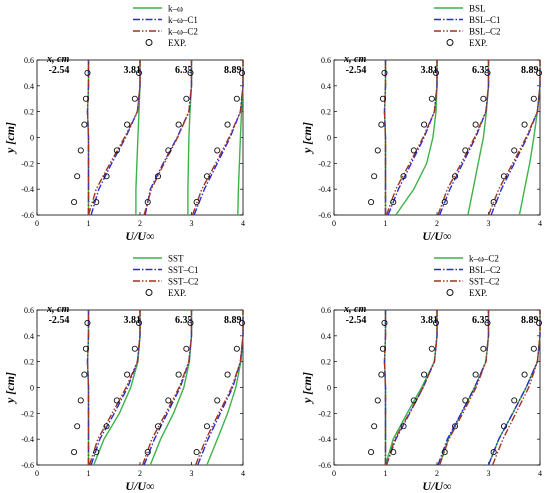 The image size is (550, 493). Describe the element at coordinates (192, 223) in the screenshot. I see `x-tick-label: 3` at that location.